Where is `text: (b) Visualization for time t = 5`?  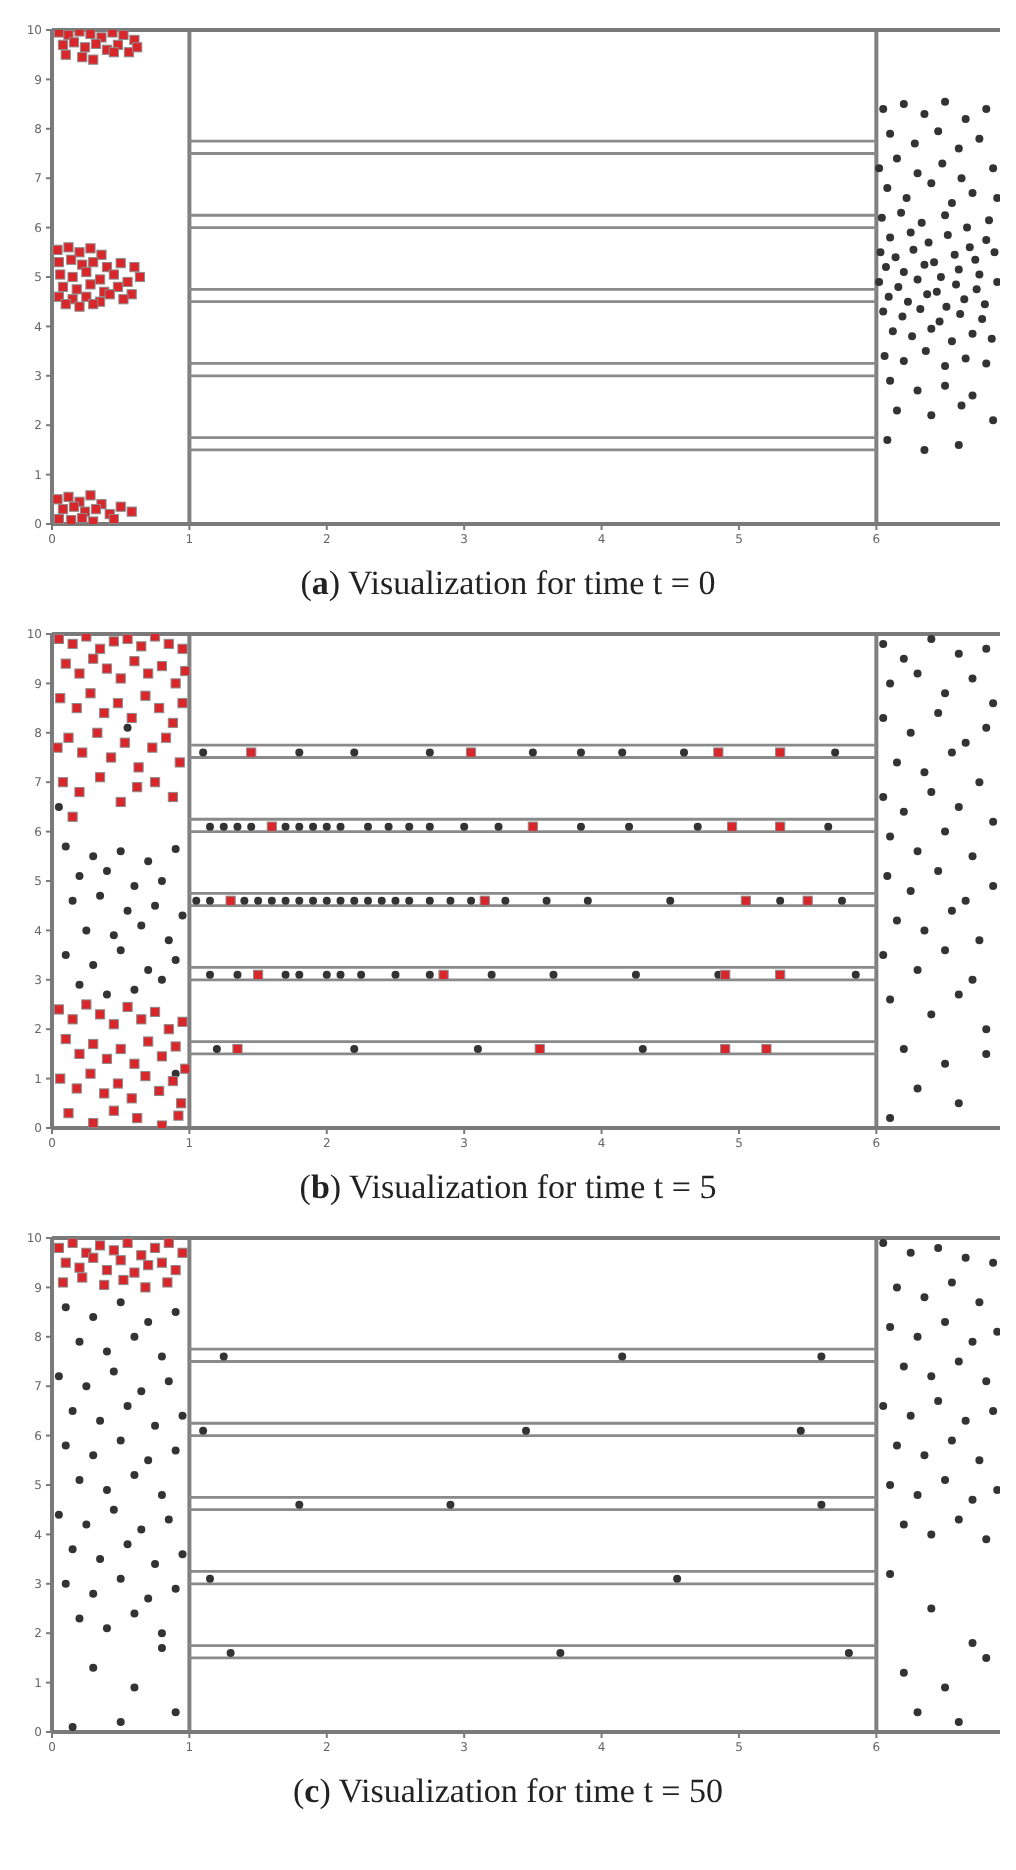
text: (b) Visualization for time t = 5 is located at coordinates (508, 1188).